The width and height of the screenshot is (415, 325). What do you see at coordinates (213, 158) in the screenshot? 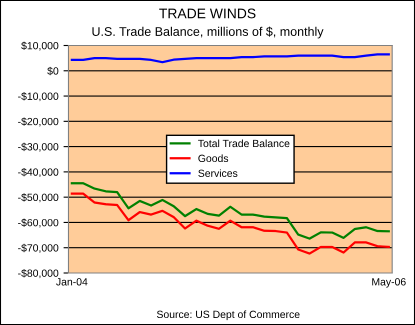
I see `legend-label: Goods` at bounding box center [213, 158].